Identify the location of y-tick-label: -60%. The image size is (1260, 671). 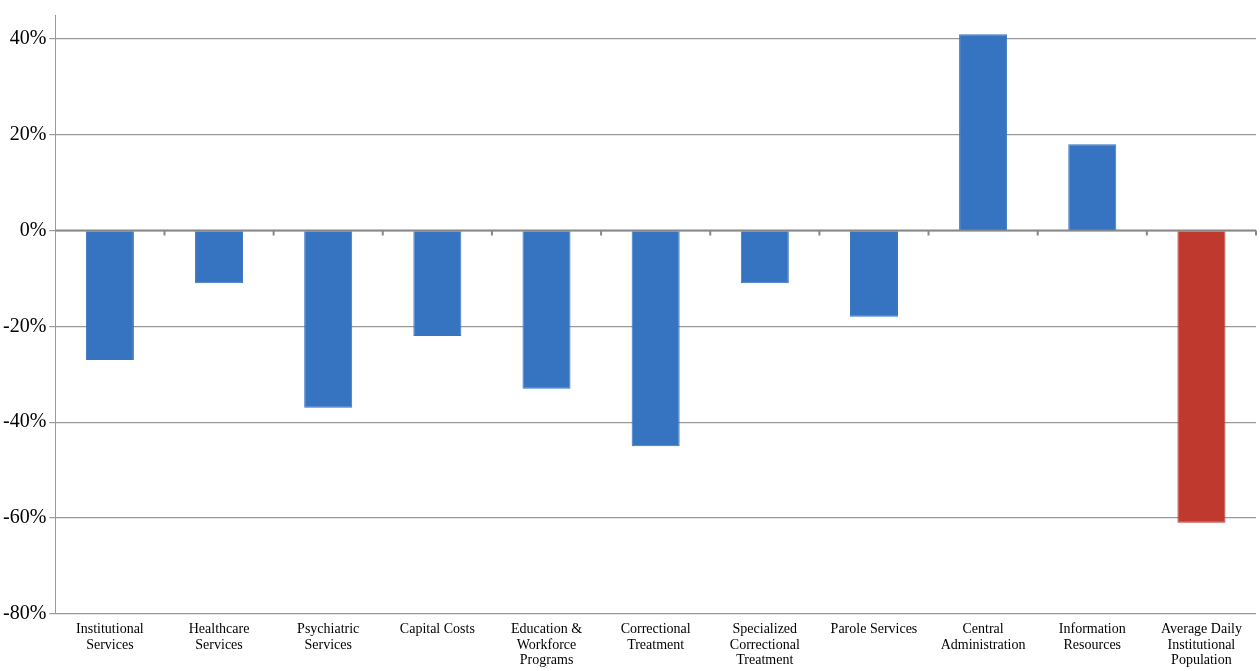
(24, 516).